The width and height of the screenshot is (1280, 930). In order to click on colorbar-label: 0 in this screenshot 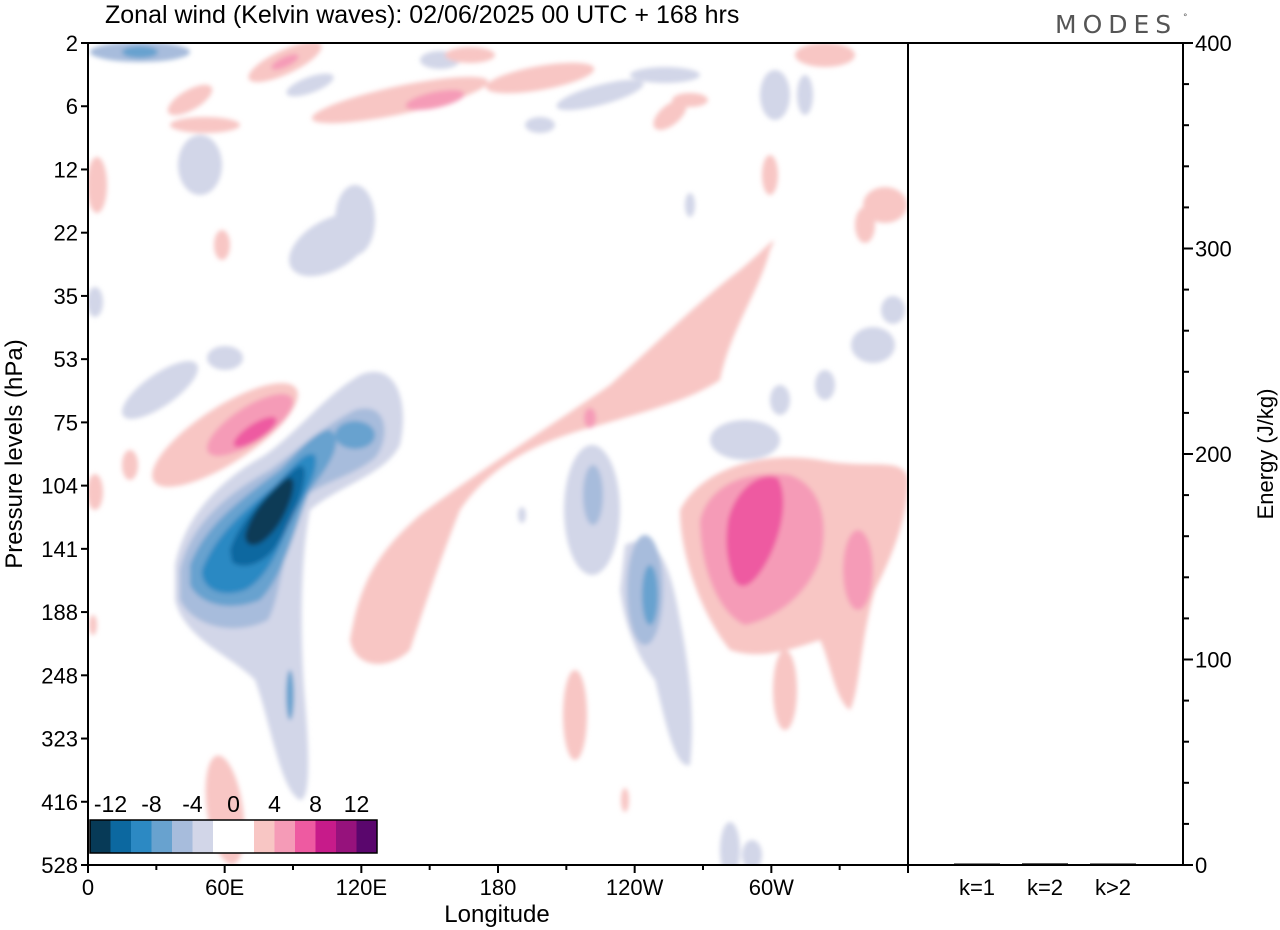, I will do `click(233, 804)`.